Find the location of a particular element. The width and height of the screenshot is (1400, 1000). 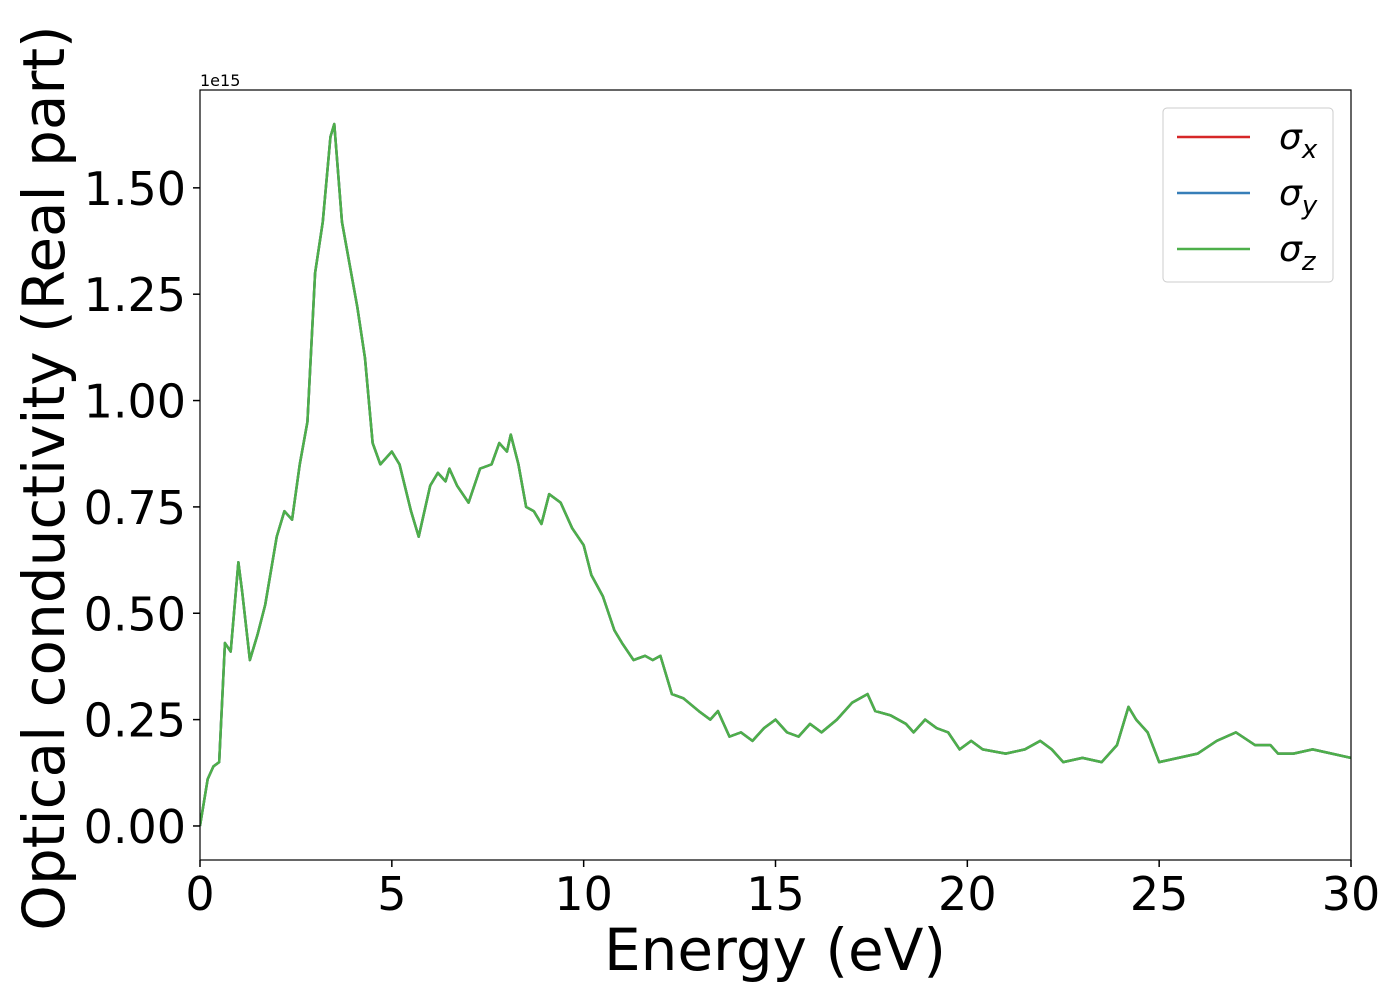

legend-label: σz is located at coordinates (1298, 253).